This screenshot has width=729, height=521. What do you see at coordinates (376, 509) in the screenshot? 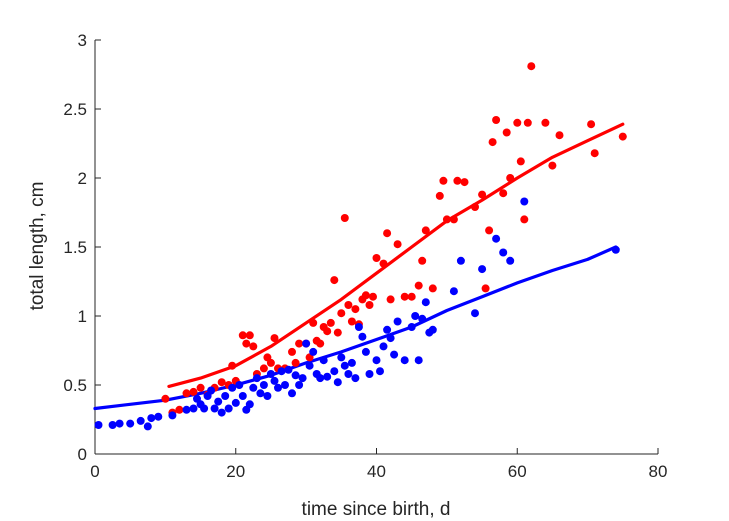
I see `x-axis-label: time since birth, d` at bounding box center [376, 509].